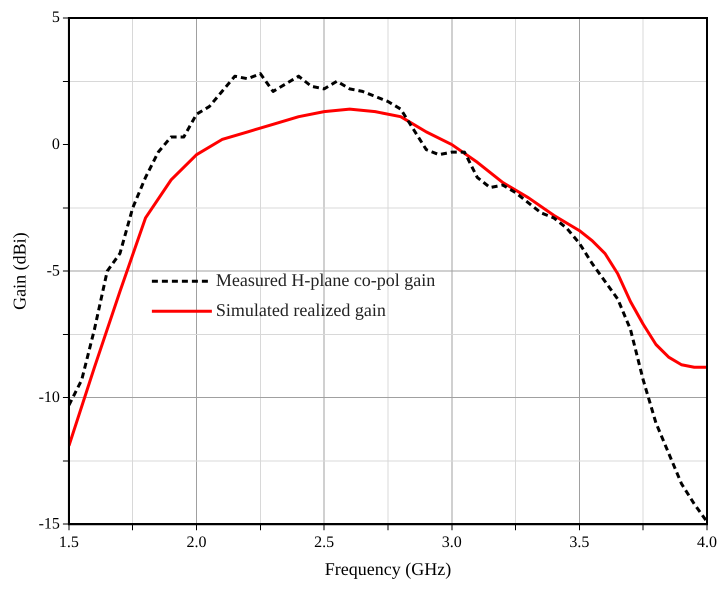 Image resolution: width=721 pixels, height=589 pixels. I want to click on y-axis-title: Gain (dBi), so click(20, 271).